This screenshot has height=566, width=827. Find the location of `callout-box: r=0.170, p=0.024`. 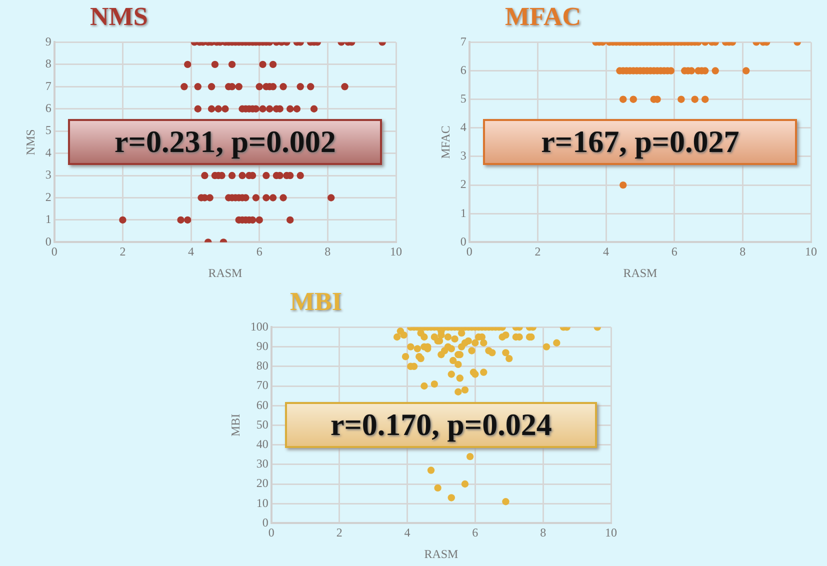

callout-box: r=0.170, p=0.024 is located at coordinates (441, 425).